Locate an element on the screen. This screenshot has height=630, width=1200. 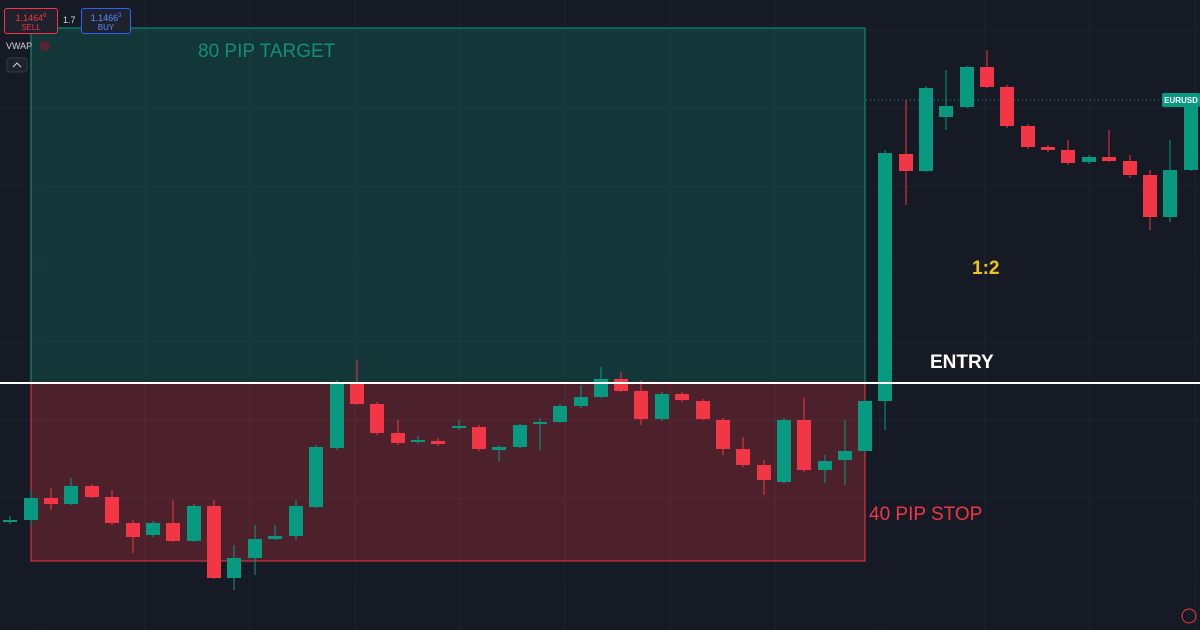
entry-label: ENTRY is located at coordinates (962, 362).